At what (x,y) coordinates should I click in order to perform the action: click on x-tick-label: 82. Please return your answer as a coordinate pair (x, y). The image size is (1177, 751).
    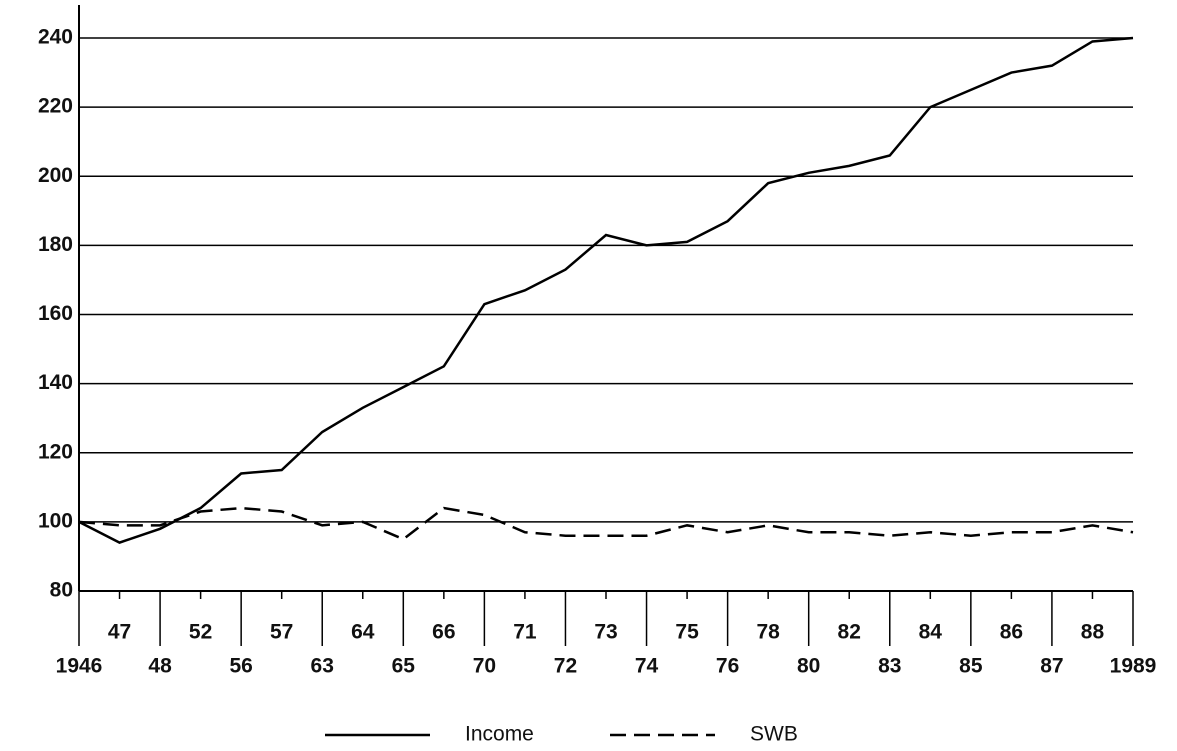
    Looking at the image, I should click on (849, 632).